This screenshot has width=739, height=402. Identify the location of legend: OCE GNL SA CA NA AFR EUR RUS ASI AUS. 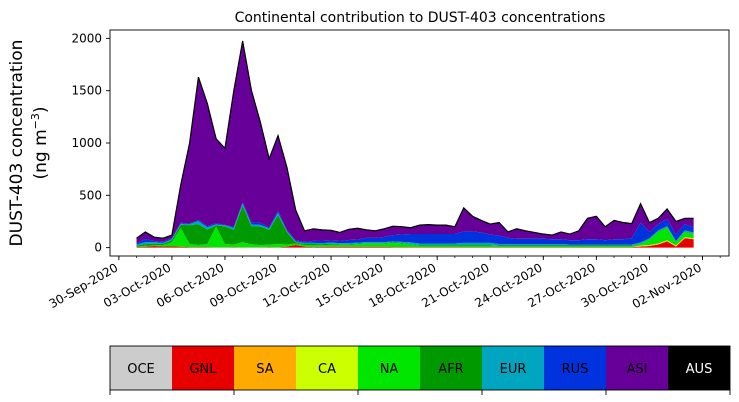
(420, 370).